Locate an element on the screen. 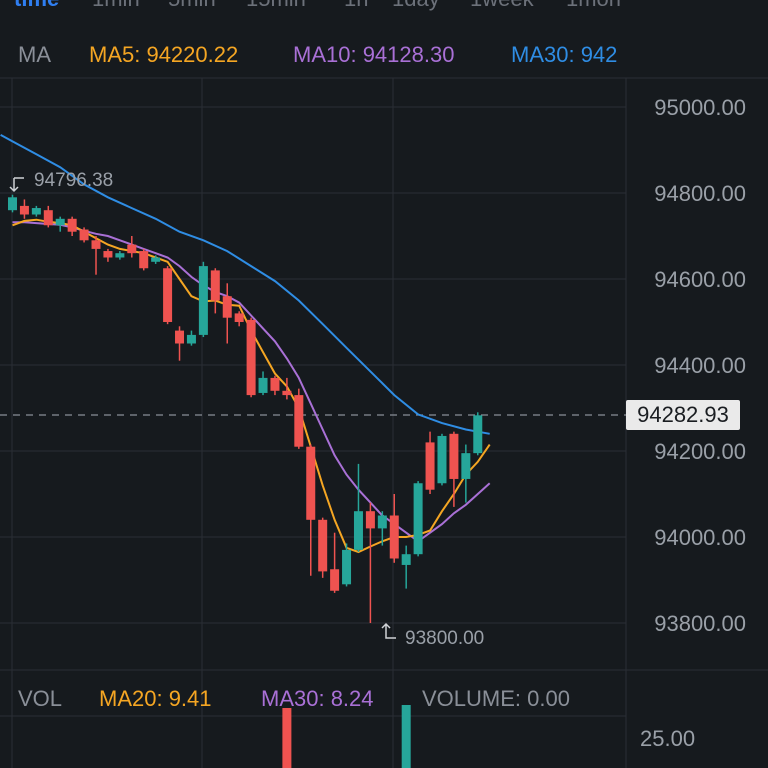  vol-ma30-value: MA30: 8.24 is located at coordinates (317, 698).